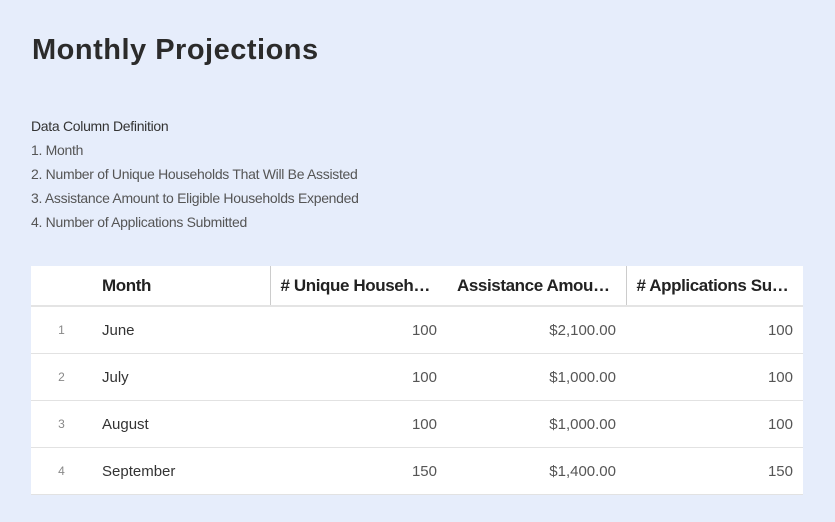 This screenshot has width=835, height=522. I want to click on month-cell: August, so click(181, 424).